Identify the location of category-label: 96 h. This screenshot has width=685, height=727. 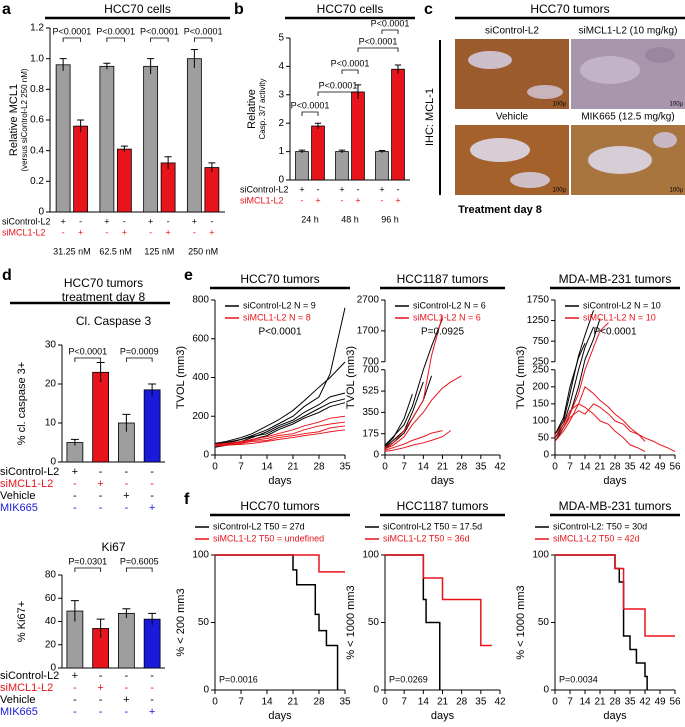
(390, 219).